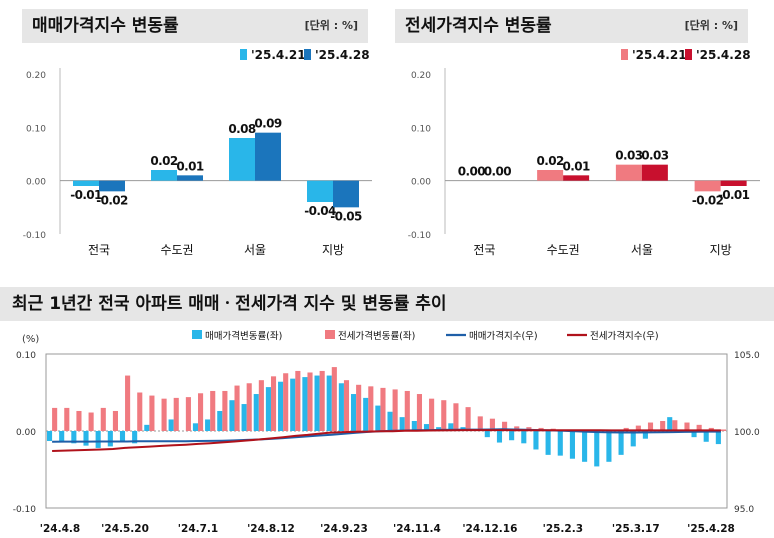  What do you see at coordinates (478, 26) in the screenshot?
I see `jeonse-chart-title: 전세가격지수 변동률` at bounding box center [478, 26].